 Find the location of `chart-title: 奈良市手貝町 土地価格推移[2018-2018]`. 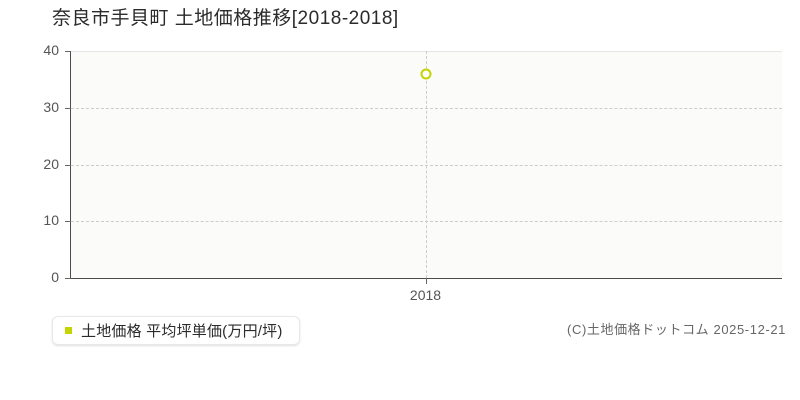

chart-title: 奈良市手貝町 土地価格推移[2018-2018] is located at coordinates (225, 19).